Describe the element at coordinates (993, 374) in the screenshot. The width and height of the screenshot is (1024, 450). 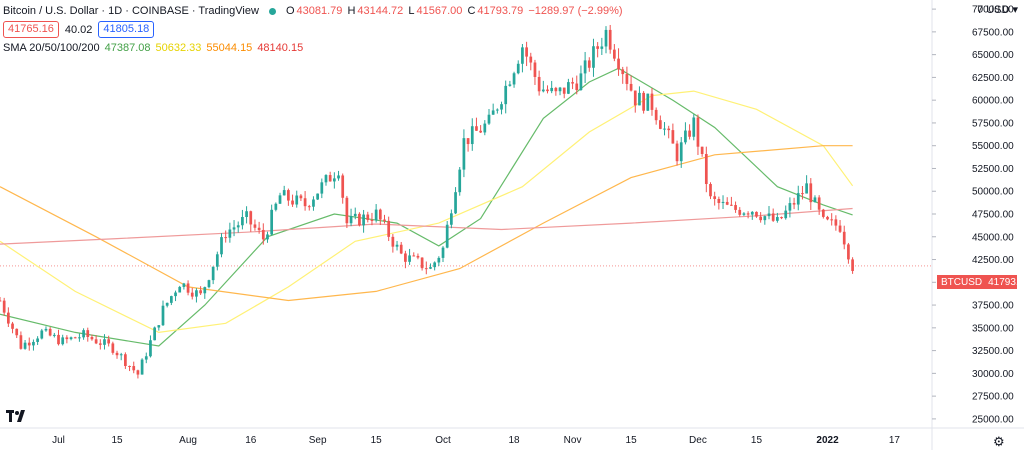
I see `y-tick-label: 30000.00` at that location.